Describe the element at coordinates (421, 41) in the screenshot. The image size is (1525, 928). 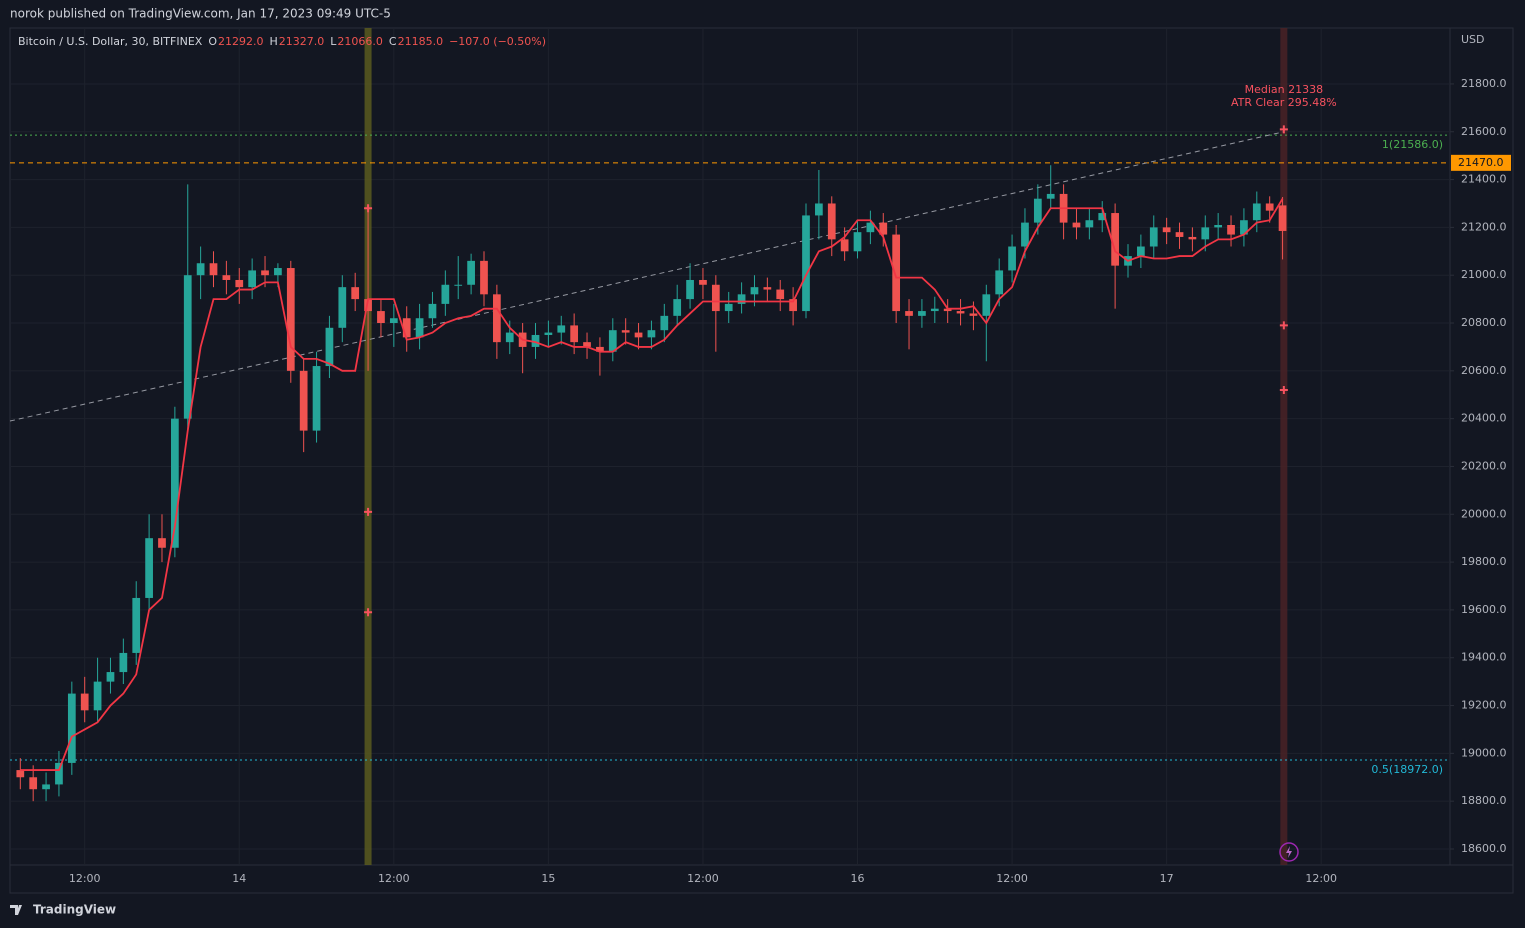
I see `legend-value: 21185.0` at that location.